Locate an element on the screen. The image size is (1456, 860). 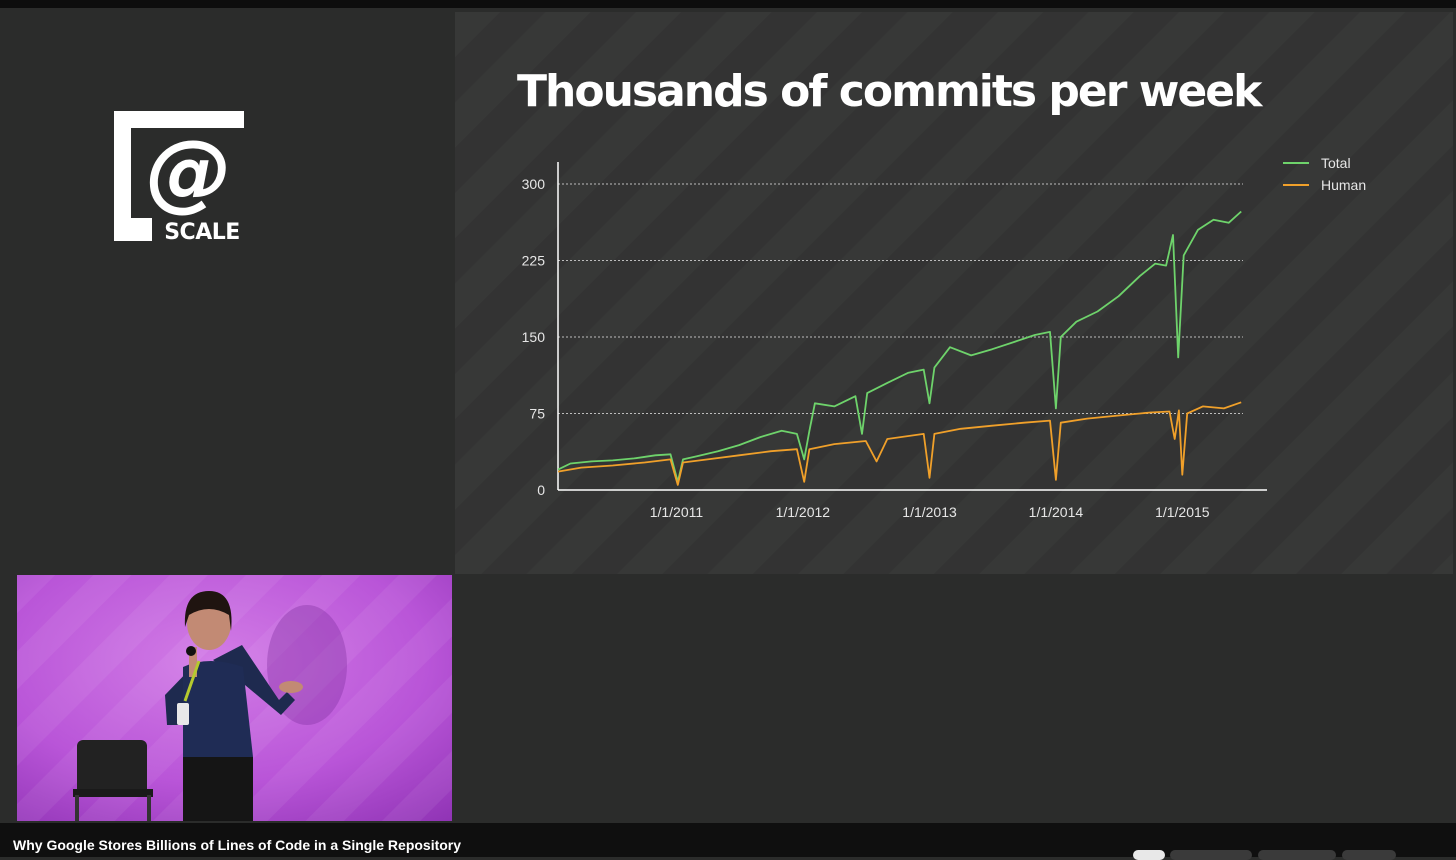
chair-icon is located at coordinates (113, 780).